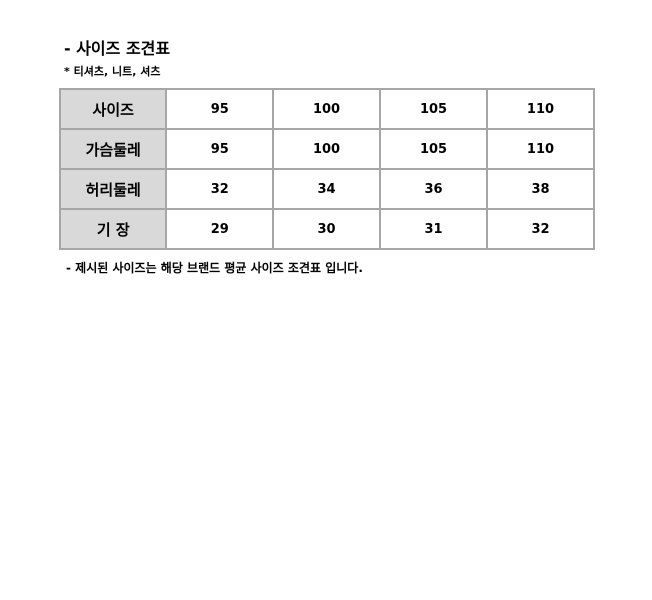 This screenshot has width=652, height=600. I want to click on row-header: 가슴둘레, so click(113, 149).